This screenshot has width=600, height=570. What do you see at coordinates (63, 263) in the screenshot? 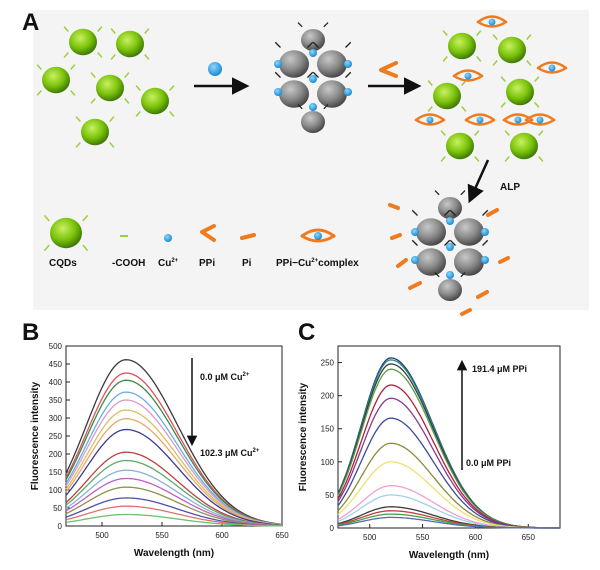
I see `legend-label-cqd: CQDs` at bounding box center [63, 263].